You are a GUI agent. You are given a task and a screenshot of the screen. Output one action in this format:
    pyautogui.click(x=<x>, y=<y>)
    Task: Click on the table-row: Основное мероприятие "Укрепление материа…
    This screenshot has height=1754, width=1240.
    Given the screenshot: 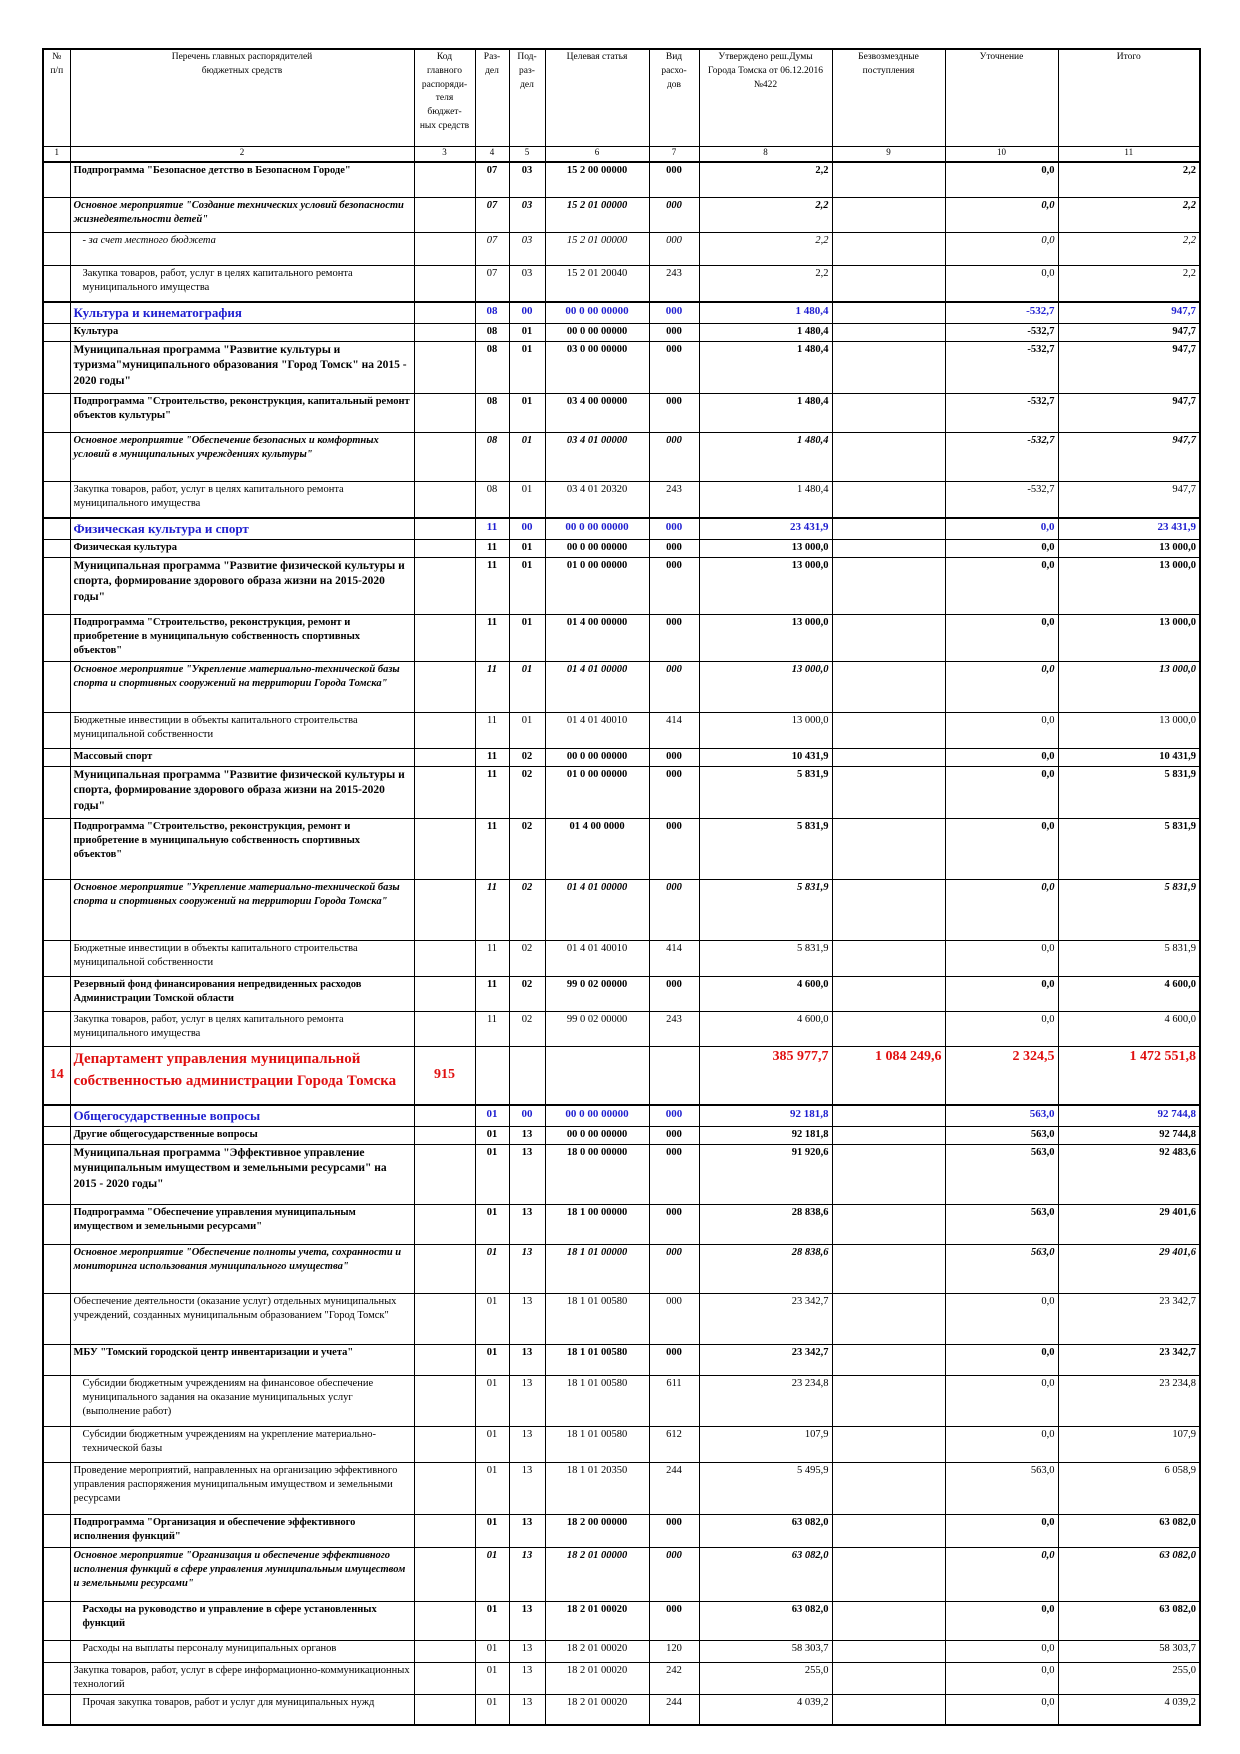 What is the action you would take?
    pyautogui.click(x=621, y=909)
    